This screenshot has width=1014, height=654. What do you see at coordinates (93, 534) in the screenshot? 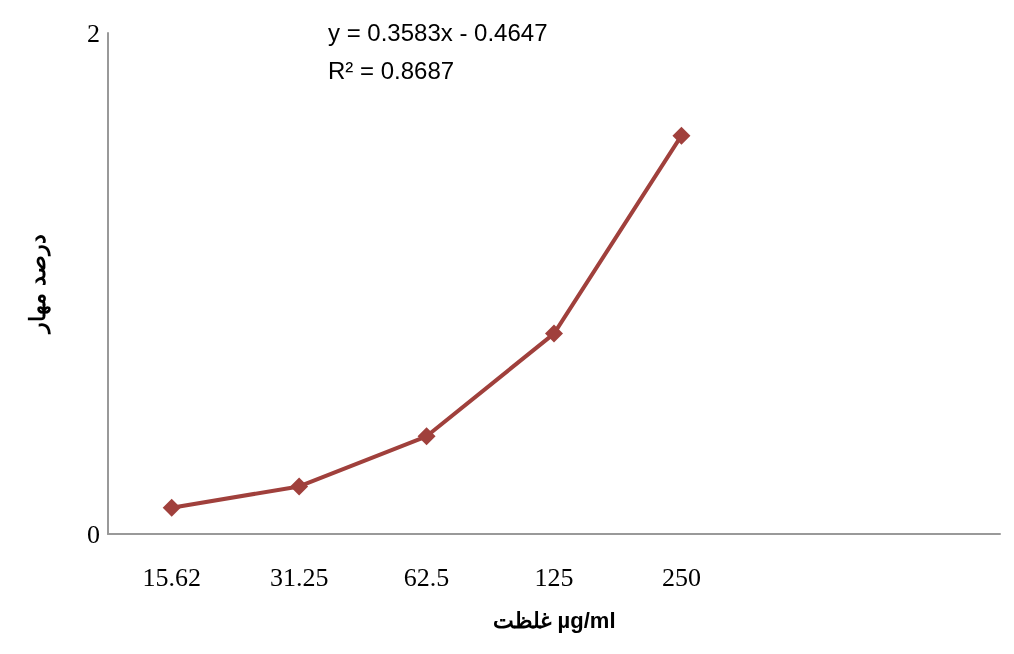
I see `y-tick-label: 0` at bounding box center [93, 534].